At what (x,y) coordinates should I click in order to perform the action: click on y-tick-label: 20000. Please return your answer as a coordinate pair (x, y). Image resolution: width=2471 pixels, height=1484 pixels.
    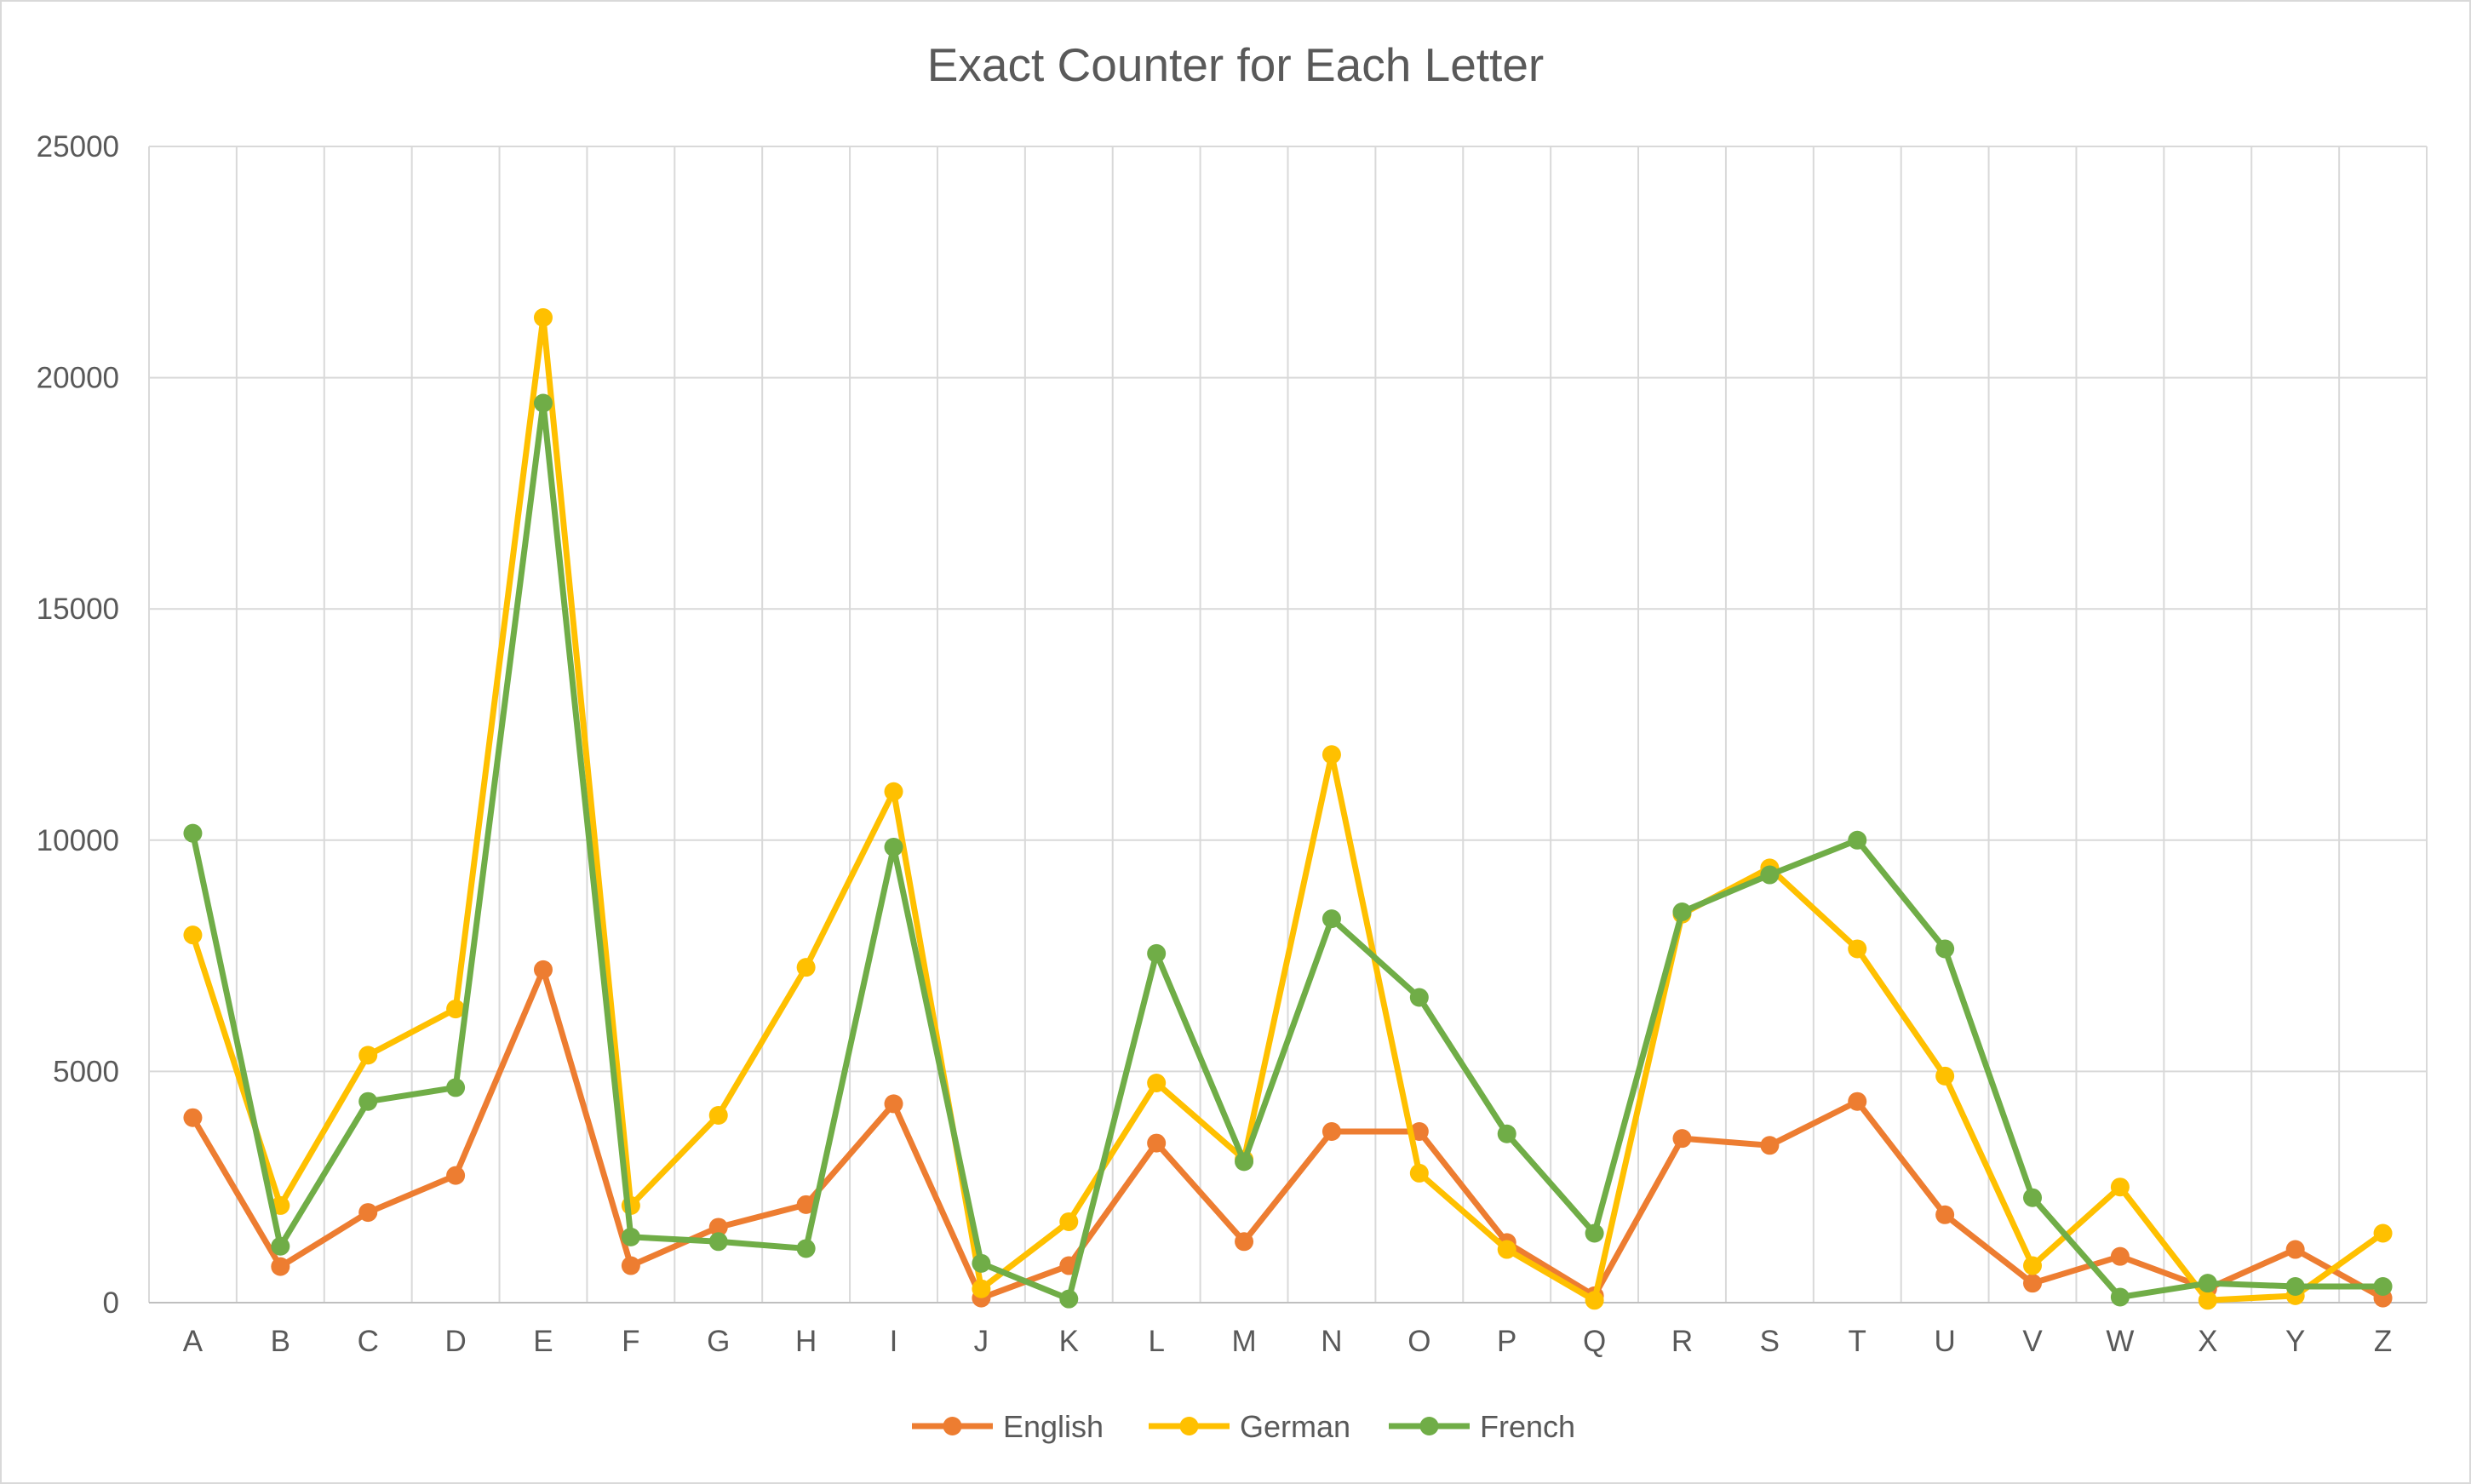
    Looking at the image, I should click on (78, 379).